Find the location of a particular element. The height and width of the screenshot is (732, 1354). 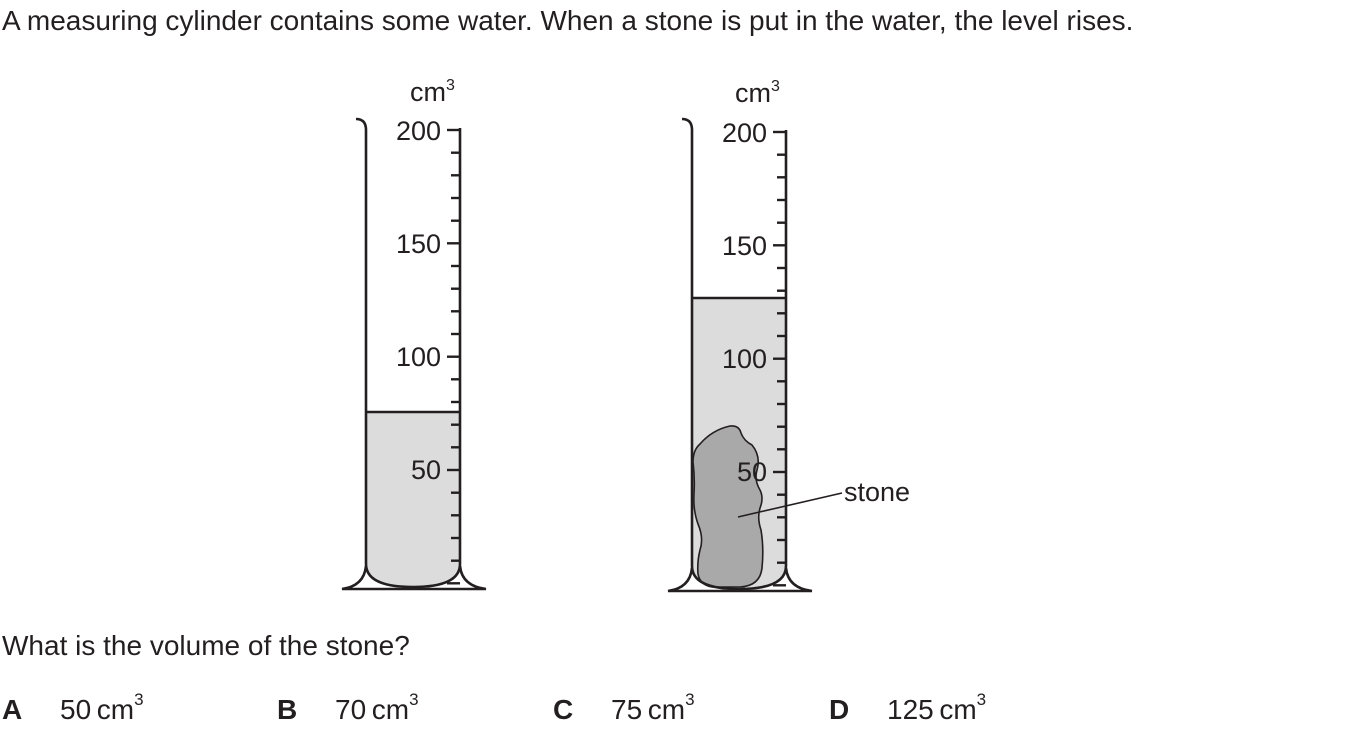

option-letter: B is located at coordinates (287, 709).